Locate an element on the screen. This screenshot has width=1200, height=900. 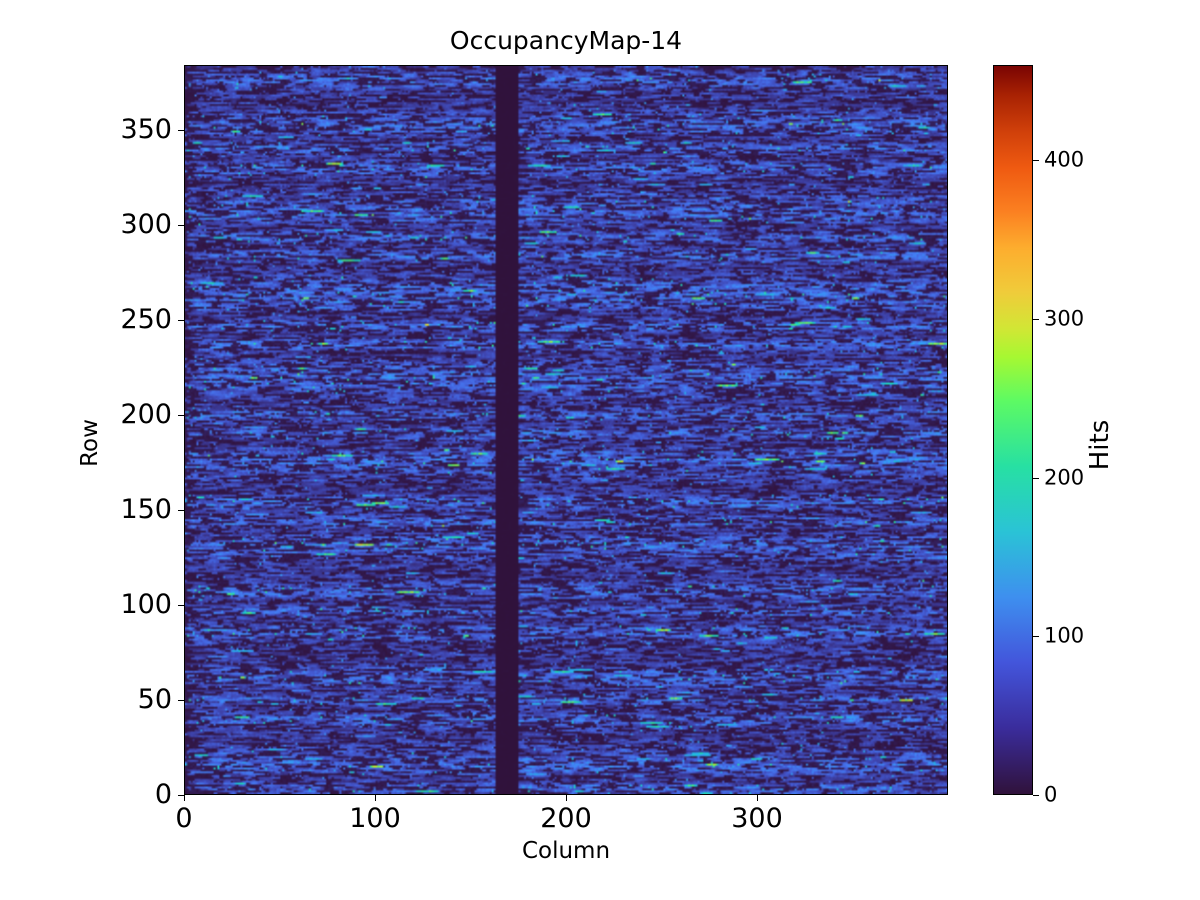
x-tick-label: 0 is located at coordinates (184, 818).